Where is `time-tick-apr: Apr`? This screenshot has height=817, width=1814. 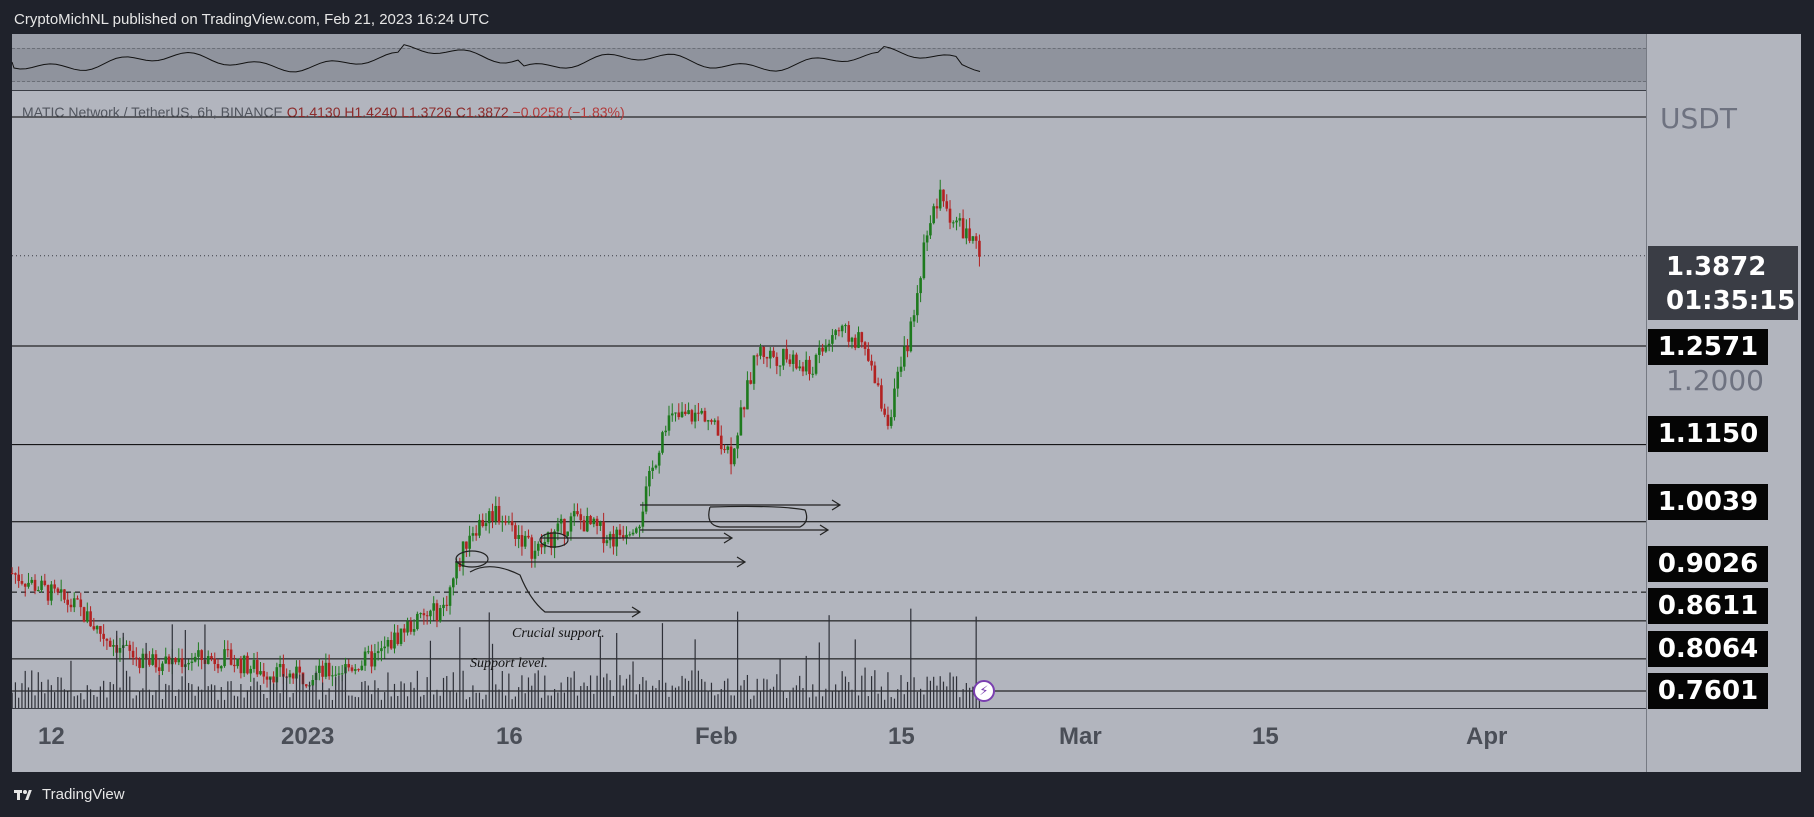 time-tick-apr: Apr is located at coordinates (1487, 736).